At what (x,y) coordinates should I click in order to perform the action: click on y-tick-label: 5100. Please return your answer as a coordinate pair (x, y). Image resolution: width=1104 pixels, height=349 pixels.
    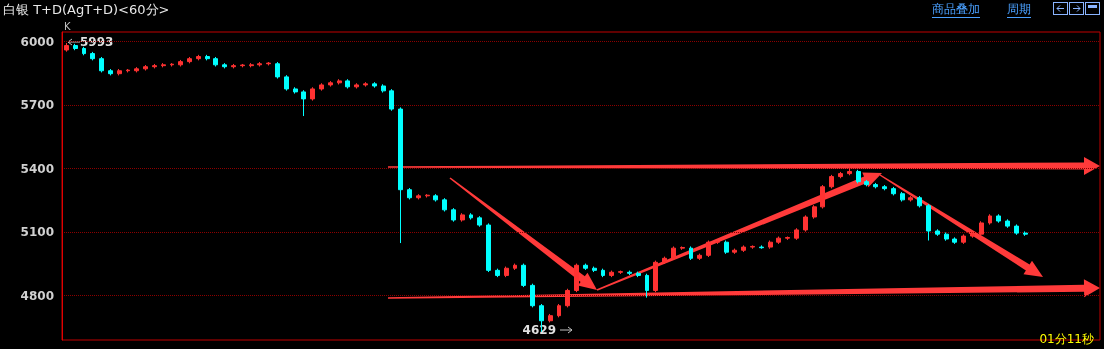
    Looking at the image, I should click on (37, 232).